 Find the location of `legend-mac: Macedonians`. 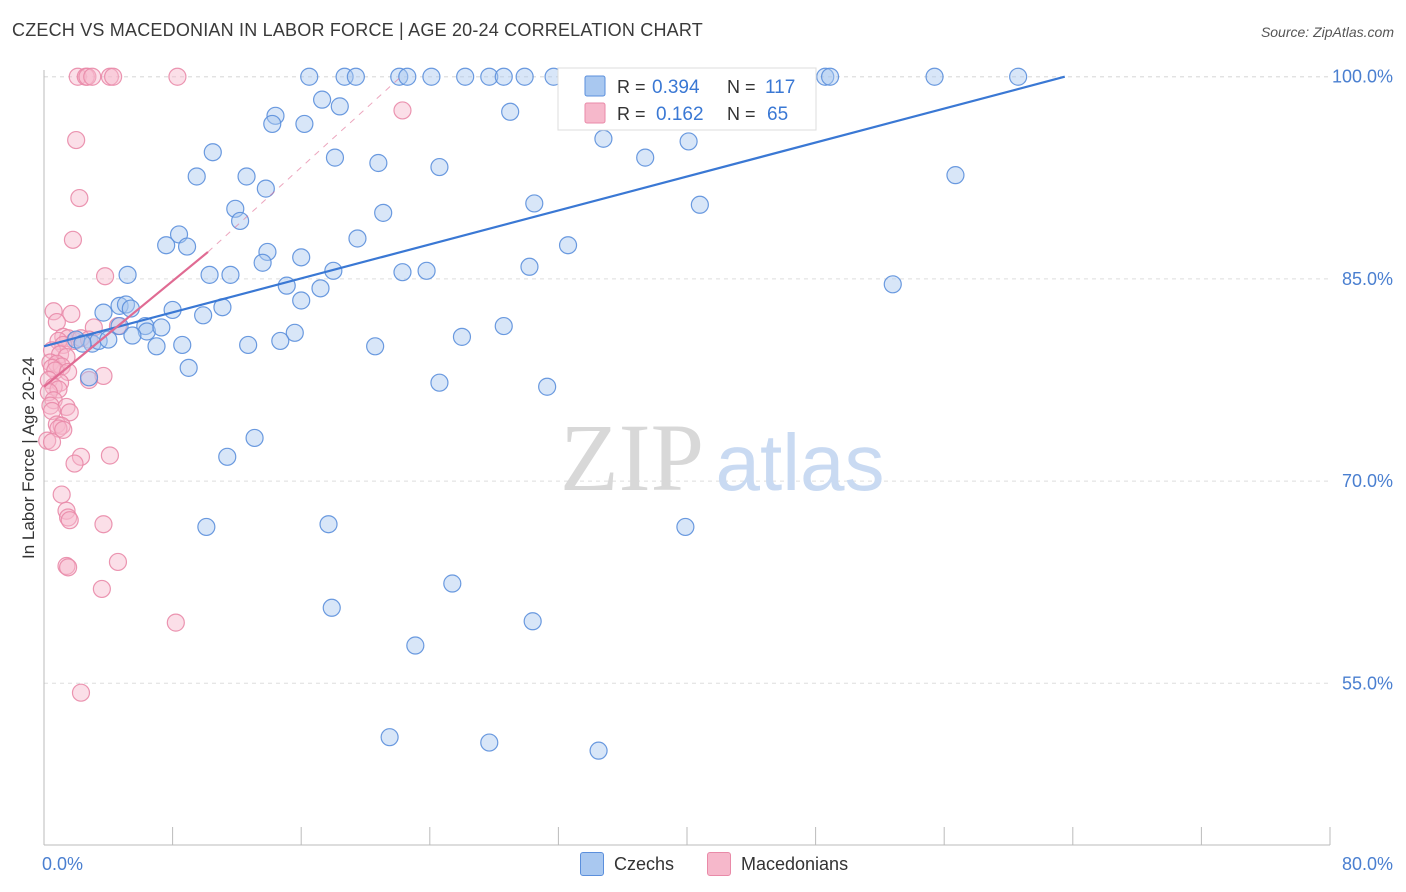

legend-mac: Macedonians is located at coordinates (777, 864).